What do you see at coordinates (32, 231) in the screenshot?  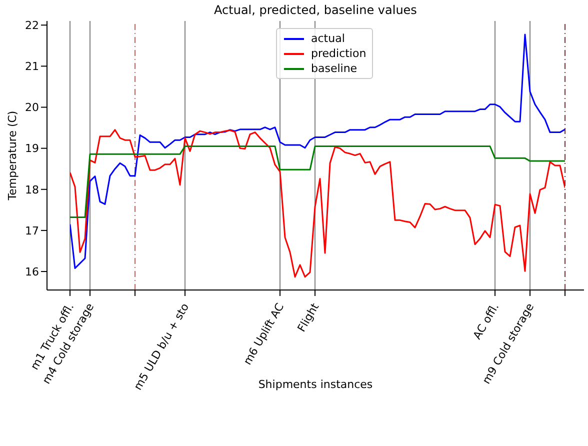 I see `y-tick-label: 17` at bounding box center [32, 231].